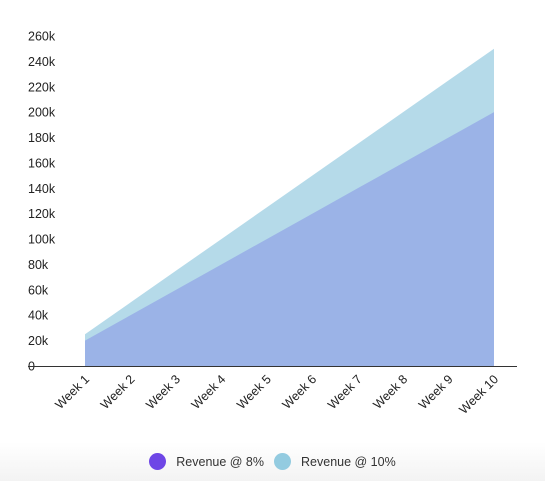 This screenshot has height=481, width=545. Describe the element at coordinates (38, 316) in the screenshot. I see `y-tick-label: 40k` at that location.